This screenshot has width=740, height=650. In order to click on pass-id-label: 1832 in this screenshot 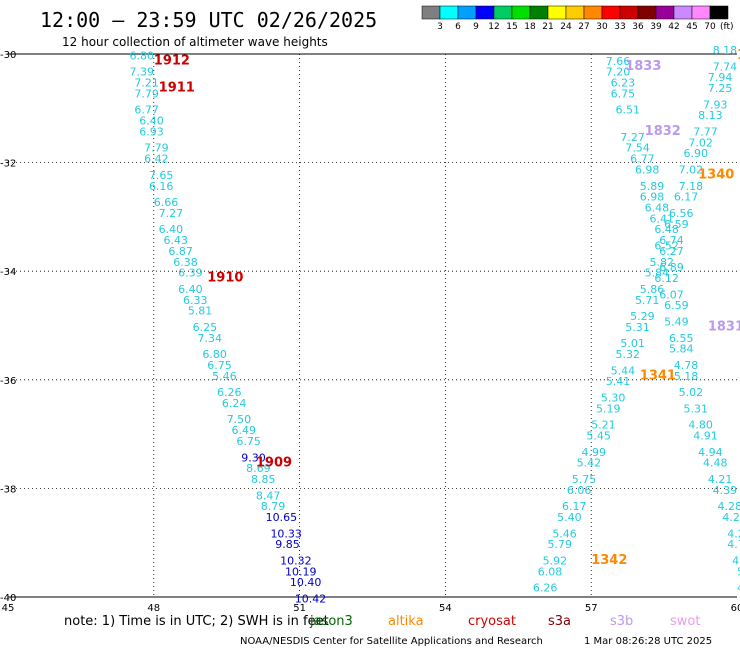, I will do `click(663, 131)`.